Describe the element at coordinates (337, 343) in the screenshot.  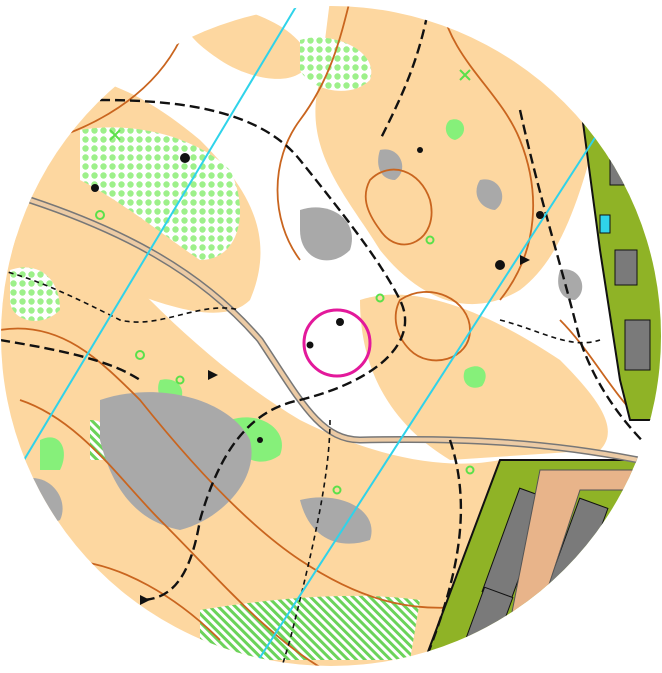
I see `control-circle` at that location.